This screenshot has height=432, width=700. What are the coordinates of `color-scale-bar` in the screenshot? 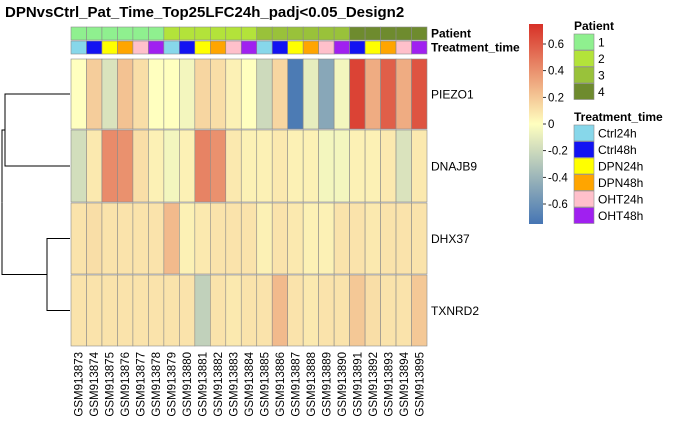 It's located at (536, 124).